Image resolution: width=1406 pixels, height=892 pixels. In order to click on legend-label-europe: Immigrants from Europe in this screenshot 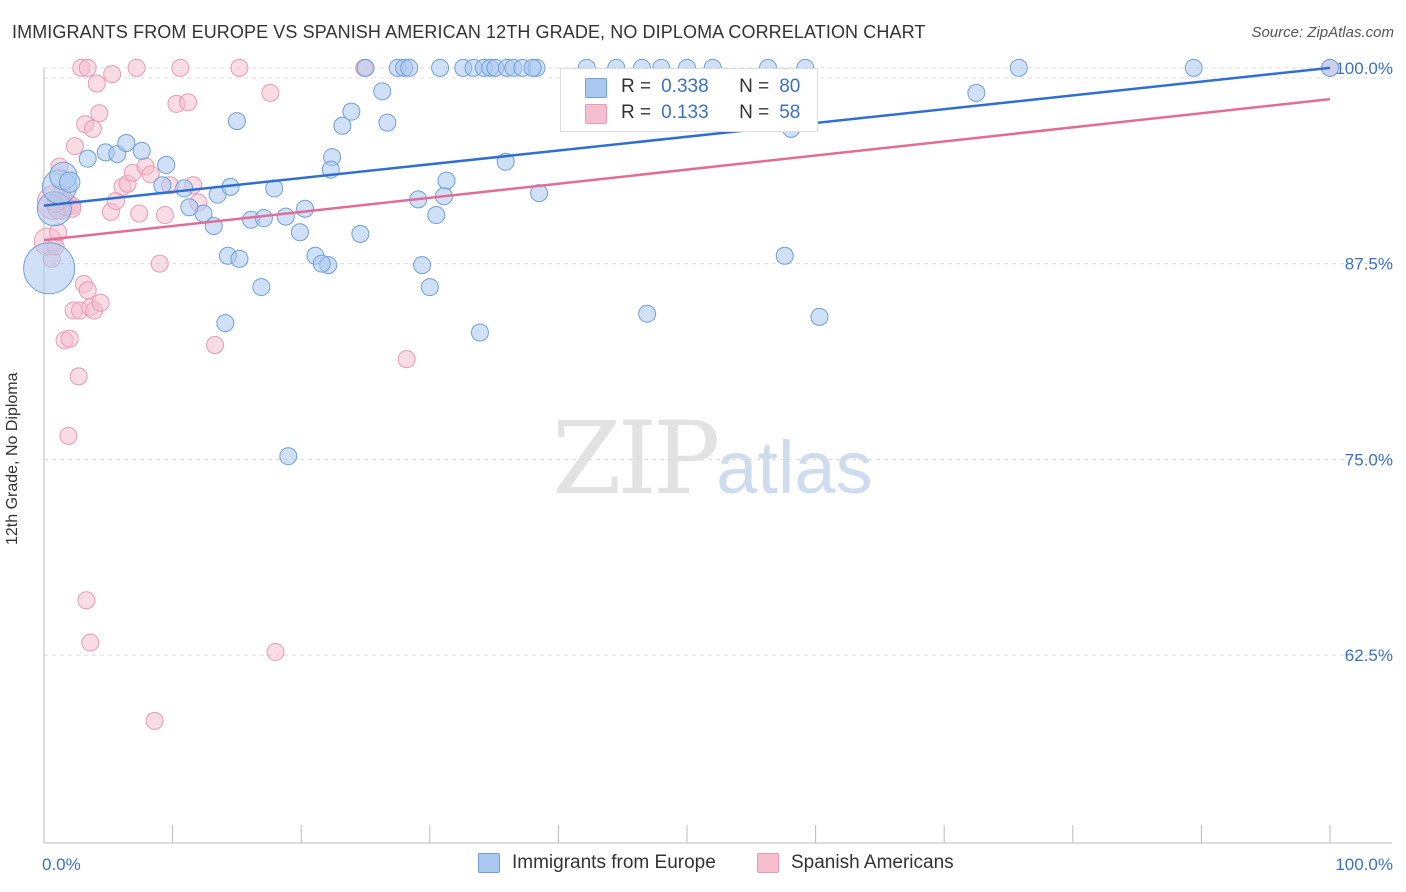, I will do `click(614, 862)`.